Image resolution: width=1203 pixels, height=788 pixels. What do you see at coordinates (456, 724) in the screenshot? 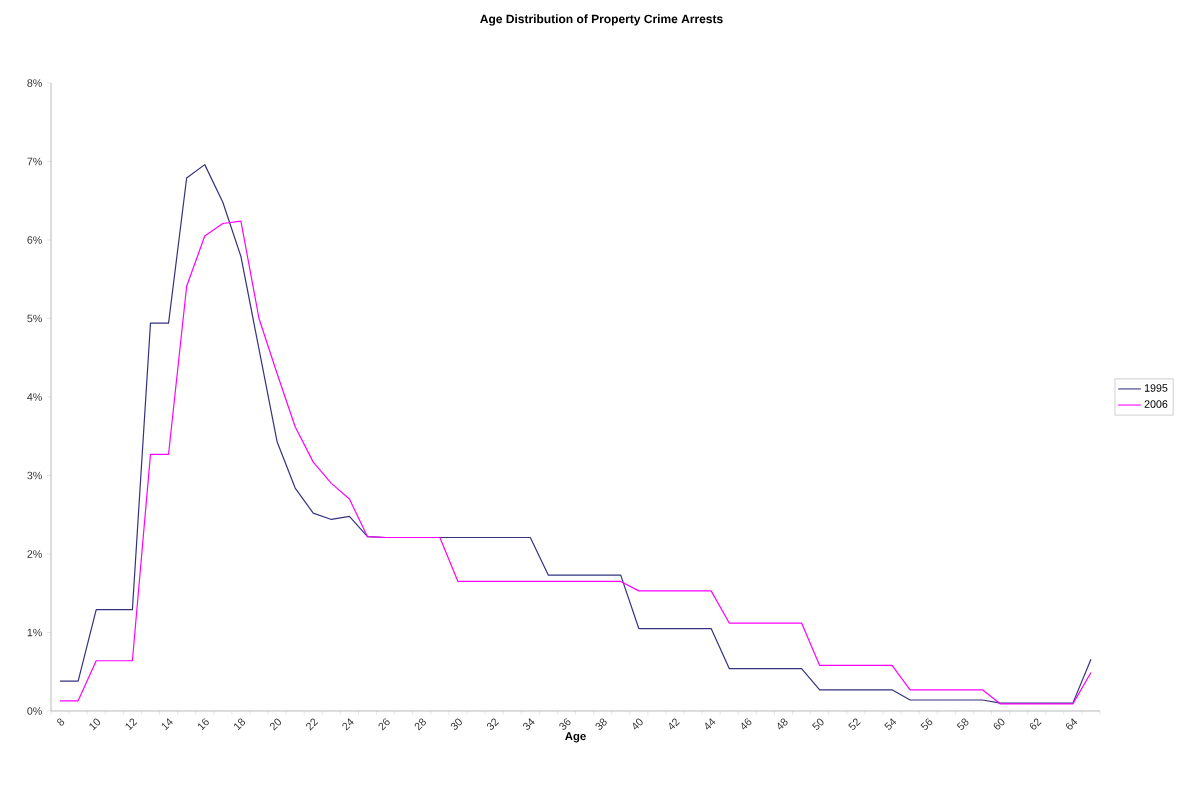
I see `x-tick-label: 30` at bounding box center [456, 724].